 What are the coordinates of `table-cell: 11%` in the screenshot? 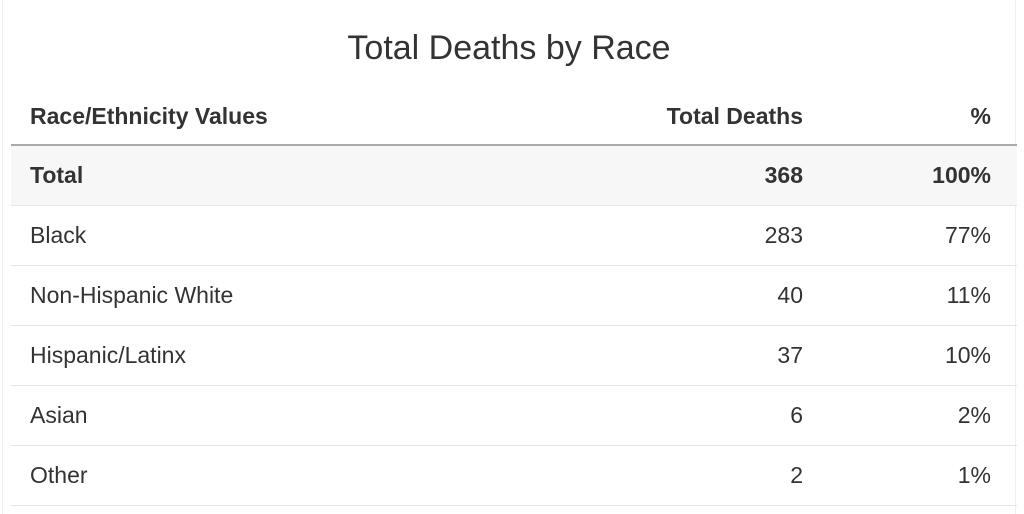 It's located at (910, 295).